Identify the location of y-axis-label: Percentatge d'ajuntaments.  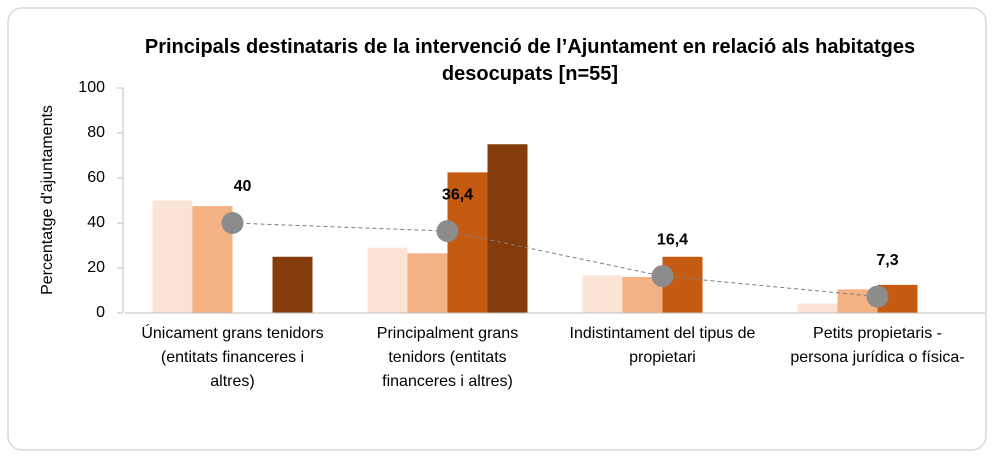
(47, 200).